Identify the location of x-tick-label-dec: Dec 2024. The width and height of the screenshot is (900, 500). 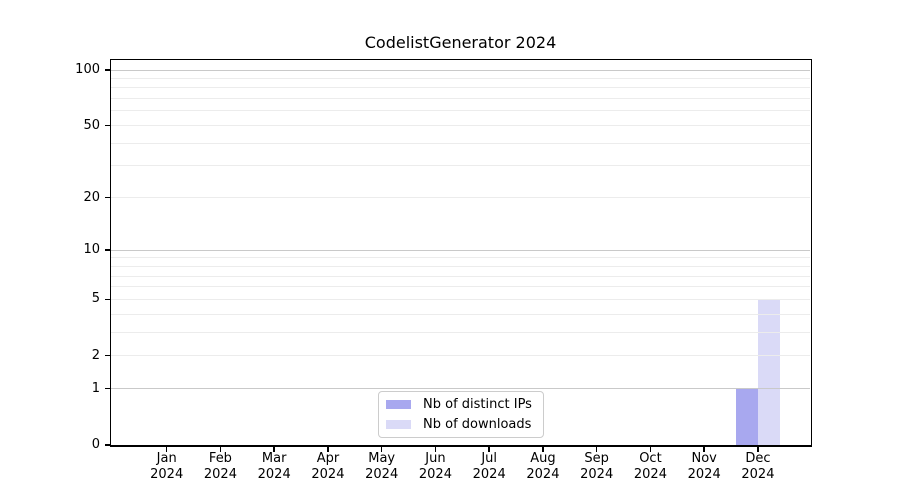
(758, 467).